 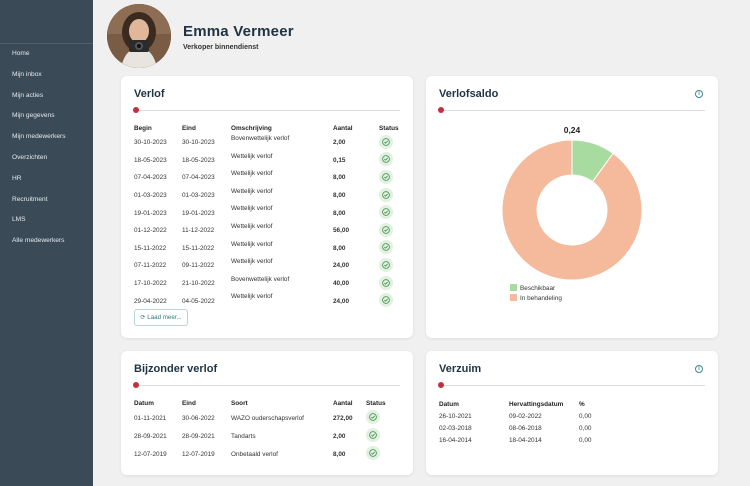 What do you see at coordinates (198, 231) in the screenshot?
I see `cell-eind: 11-12-2022` at bounding box center [198, 231].